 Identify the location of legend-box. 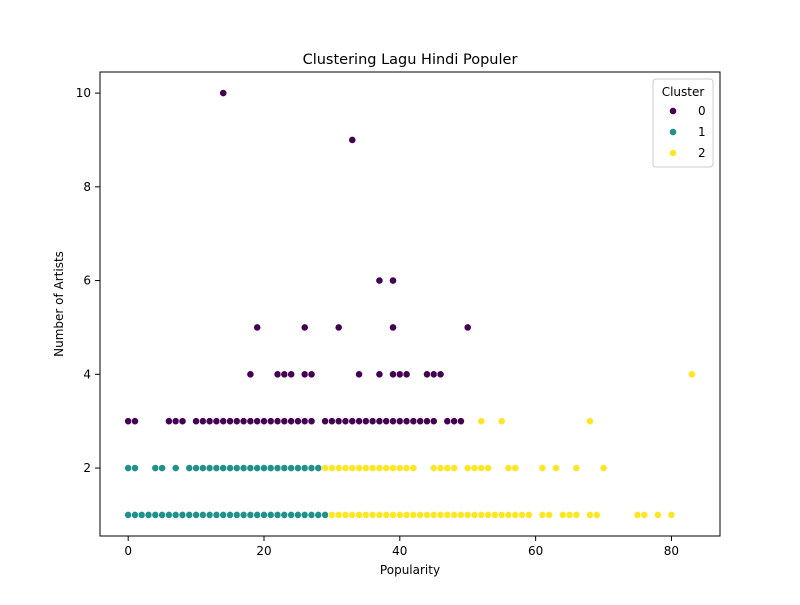
(683, 123).